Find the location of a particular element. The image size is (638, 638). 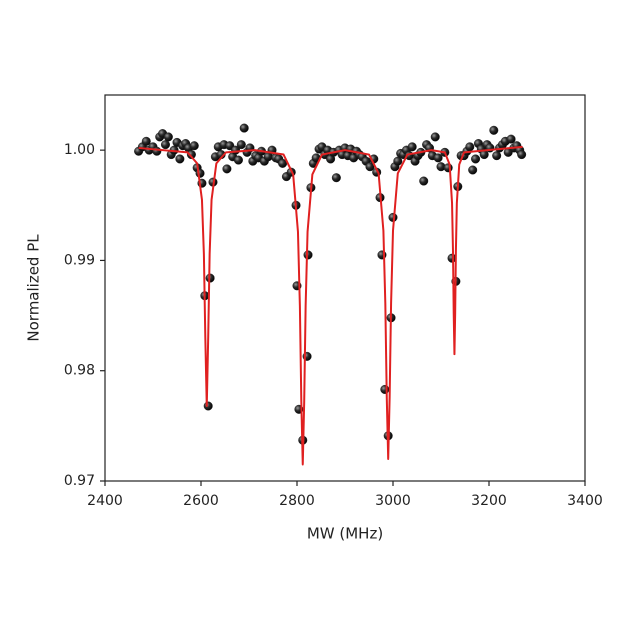

x-axis-title: MW (MHz) is located at coordinates (345, 534).